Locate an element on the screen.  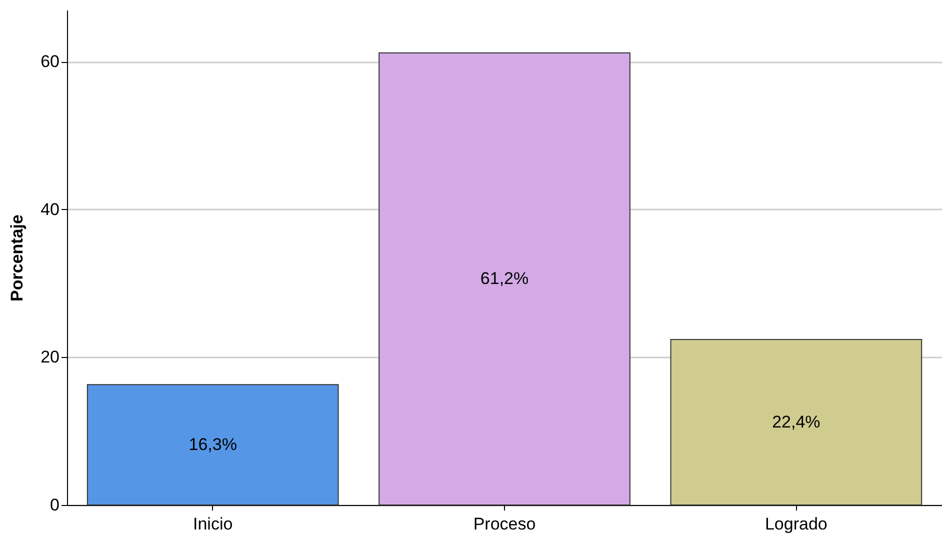
data-label: 16,3% is located at coordinates (212, 444).